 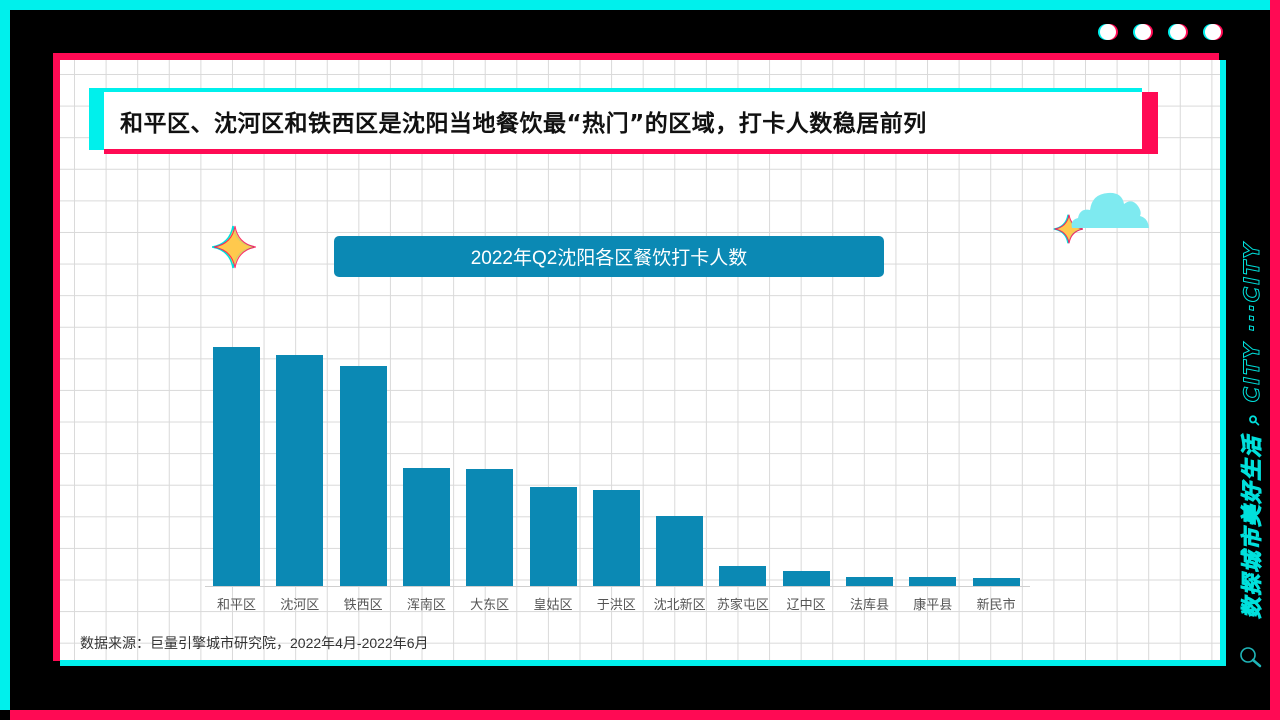 What do you see at coordinates (254, 643) in the screenshot?
I see `data-source: 数据来源：巨量引擎城市研究院，2022年4月-2022年6月` at bounding box center [254, 643].